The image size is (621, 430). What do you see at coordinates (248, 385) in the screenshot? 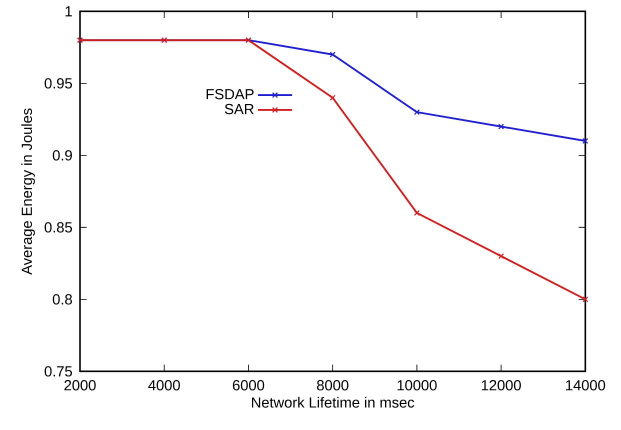
I see `x-tick-label: 6000` at bounding box center [248, 385].